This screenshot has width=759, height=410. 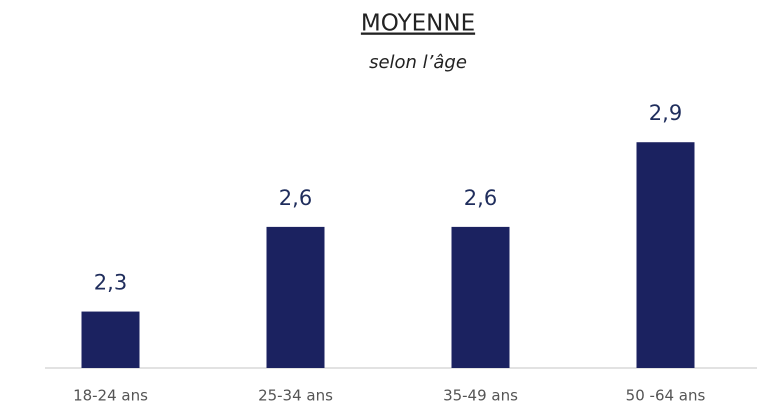 I want to click on value-label: 2,9, so click(x=665, y=113).